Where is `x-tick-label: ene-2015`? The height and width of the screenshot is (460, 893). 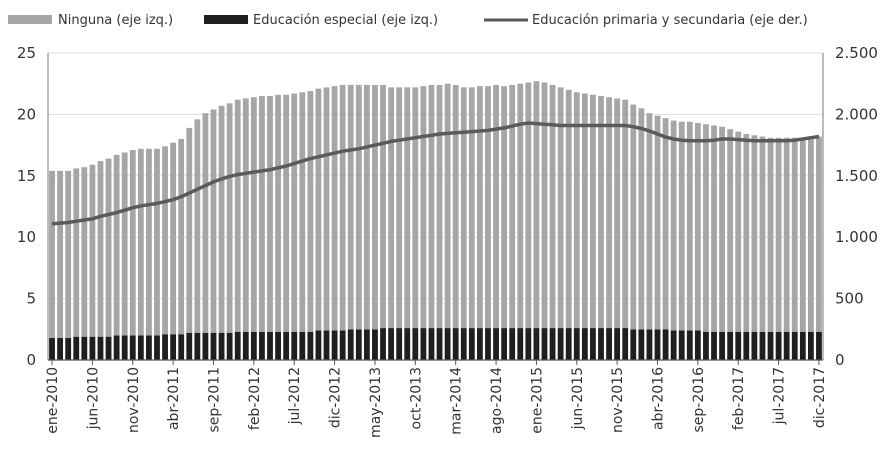
x-tick-label: ene-2015 is located at coordinates (537, 400).